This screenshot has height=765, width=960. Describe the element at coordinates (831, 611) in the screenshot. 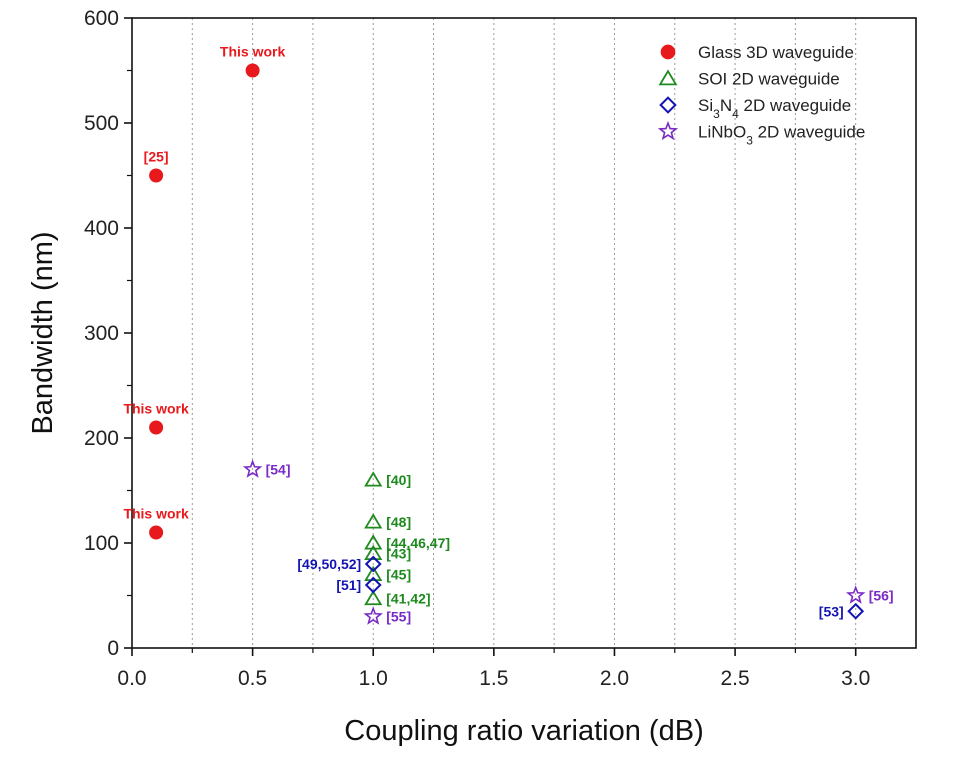

I see `point-label: [53]` at that location.